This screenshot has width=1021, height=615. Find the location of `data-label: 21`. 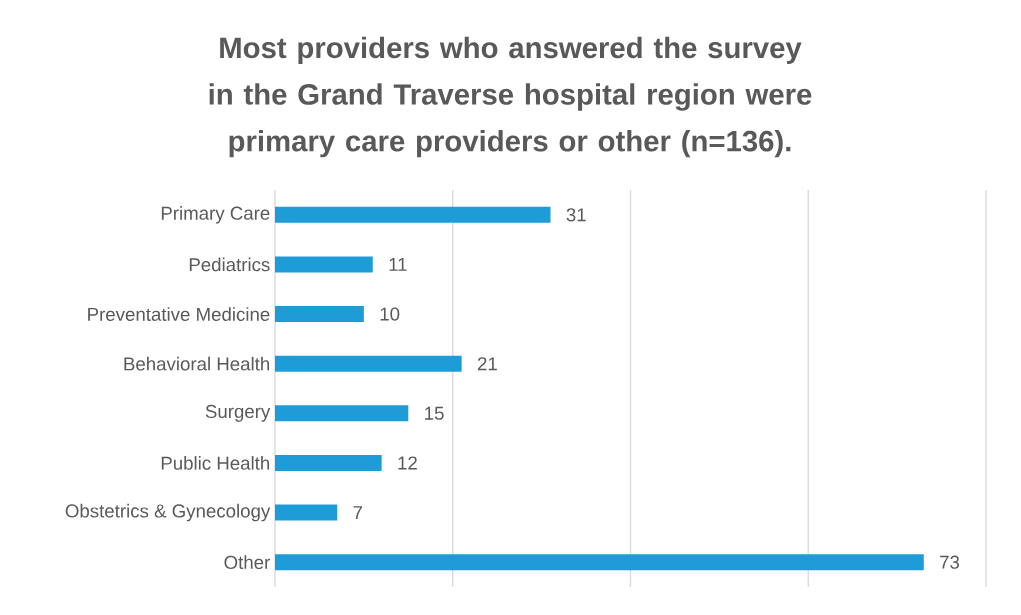

data-label: 21 is located at coordinates (487, 364).